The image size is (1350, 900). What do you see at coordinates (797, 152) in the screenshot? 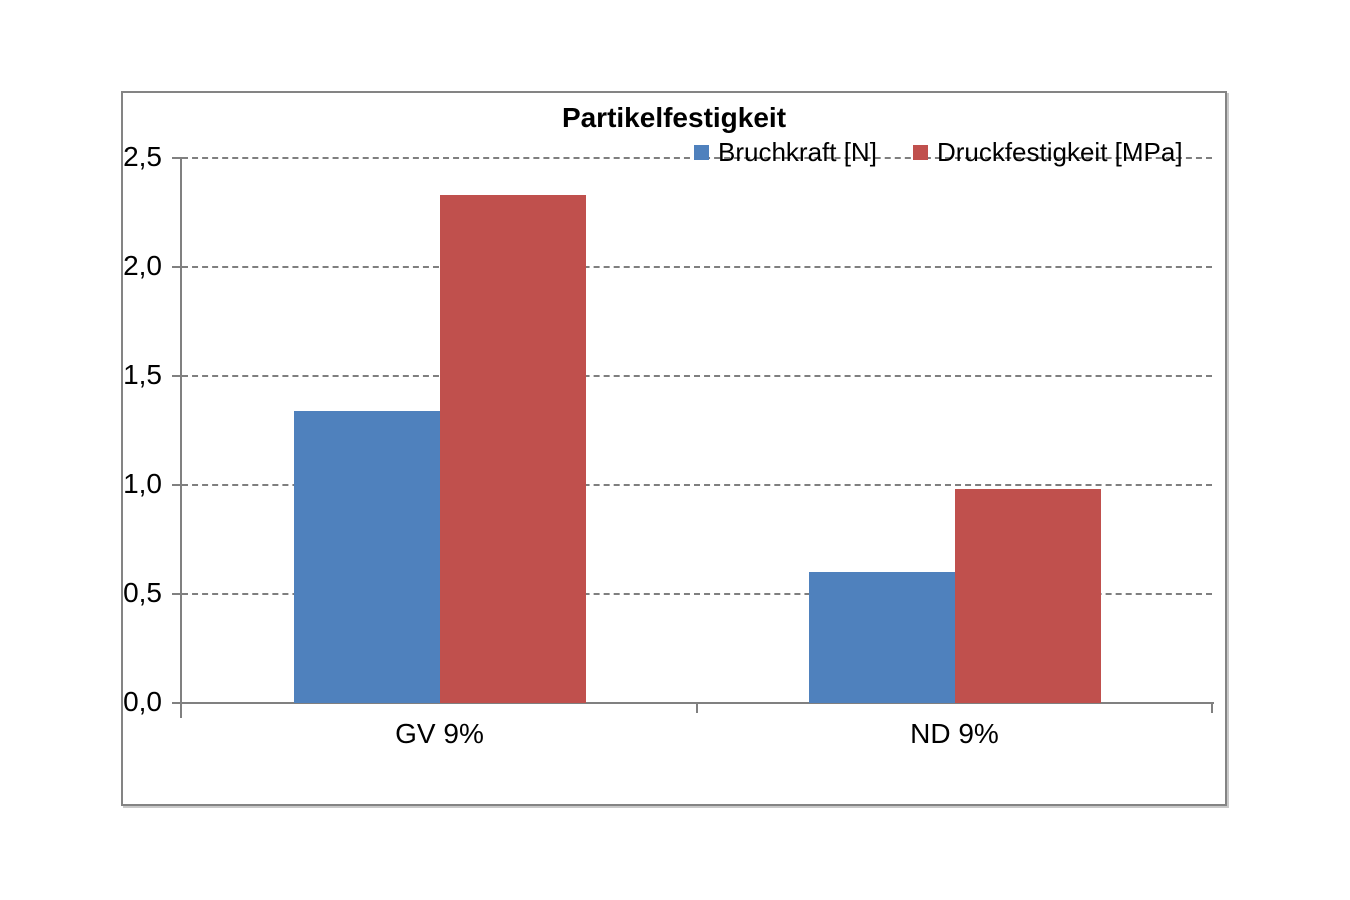
I see `legend-label-bruchkraft: Bruchkraft [N]` at bounding box center [797, 152].